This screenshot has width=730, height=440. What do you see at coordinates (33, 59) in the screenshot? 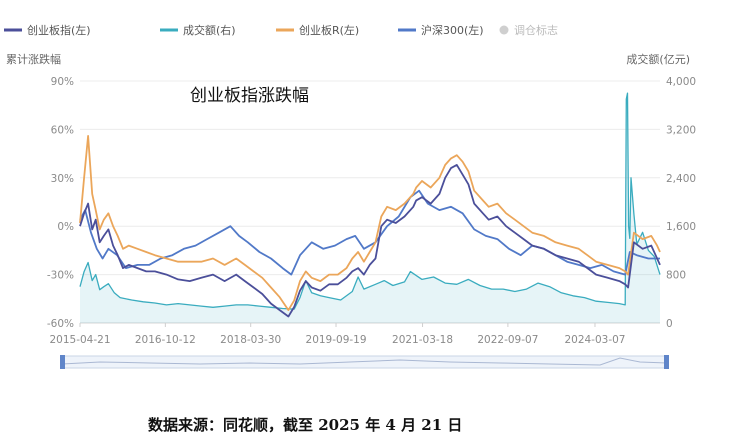
I see `left-axis-title: 累计涨跌幅` at bounding box center [33, 59].